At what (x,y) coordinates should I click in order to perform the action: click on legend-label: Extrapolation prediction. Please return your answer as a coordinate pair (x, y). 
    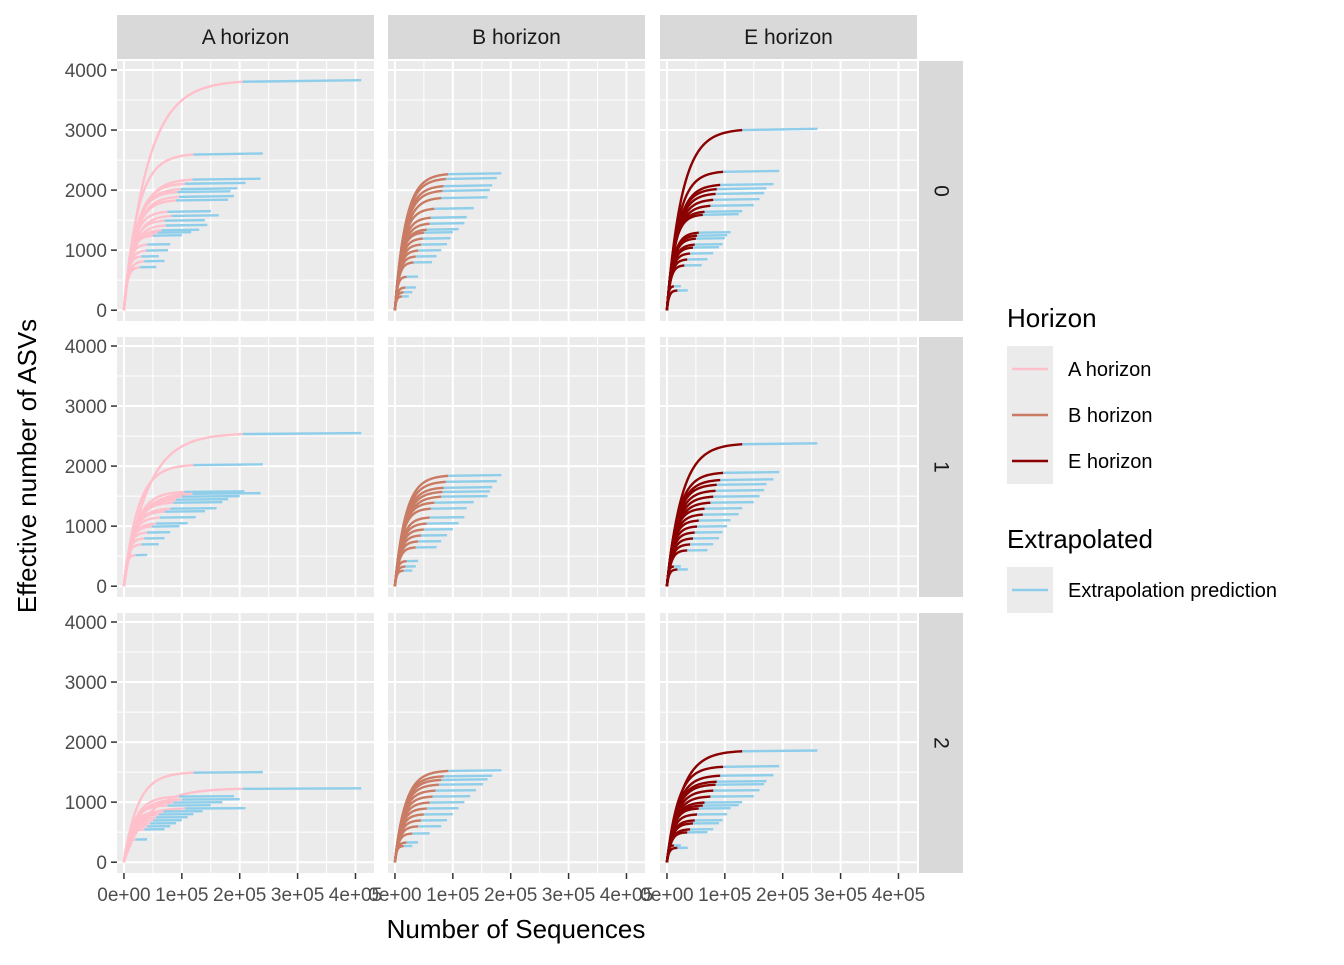
    Looking at the image, I should click on (1172, 591).